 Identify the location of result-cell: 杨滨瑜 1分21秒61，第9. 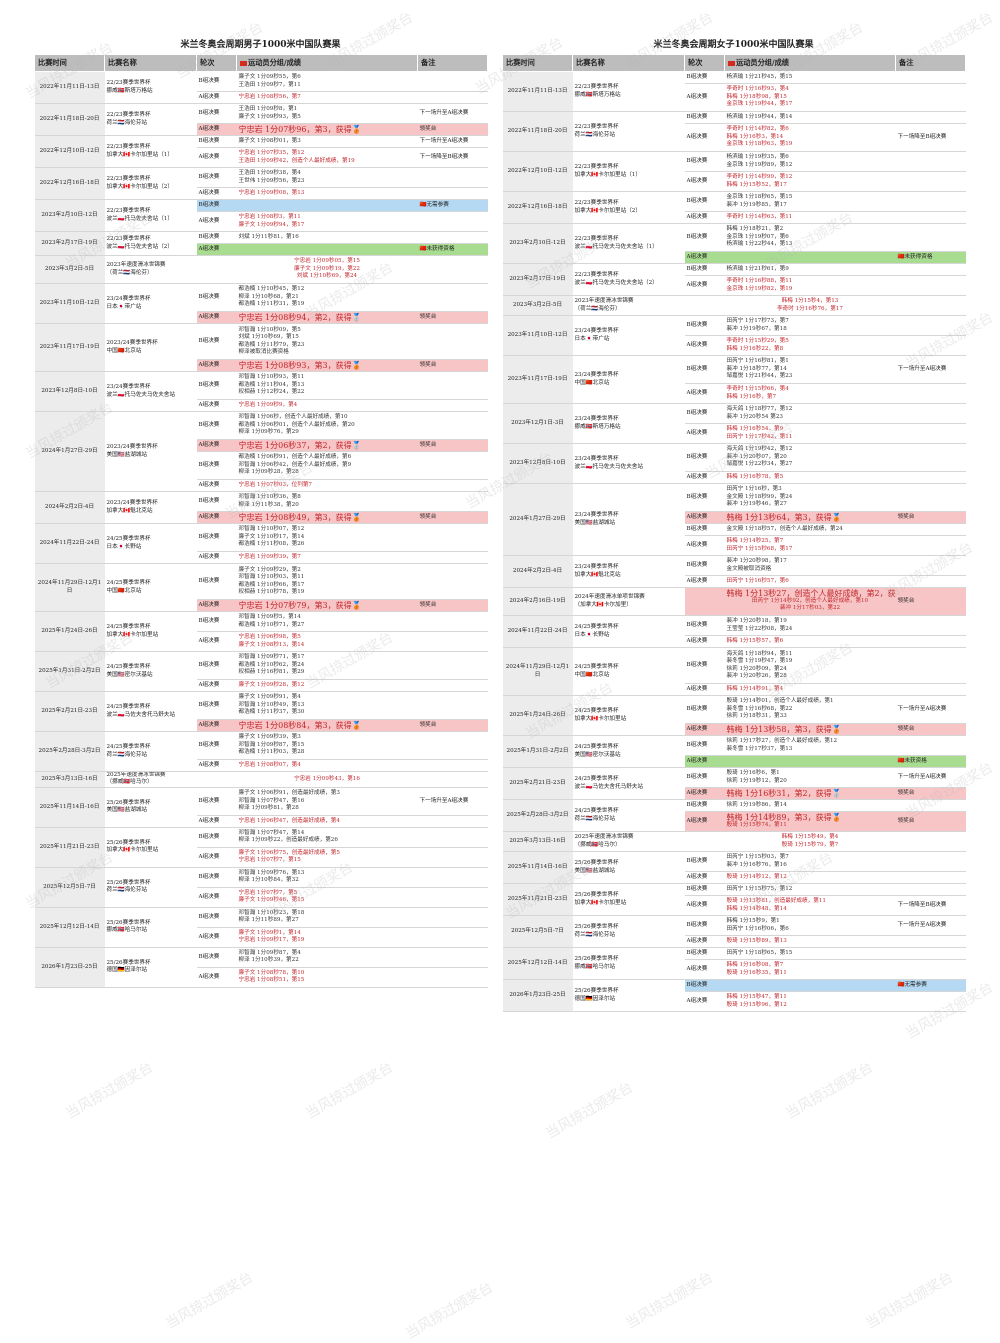
(810, 269).